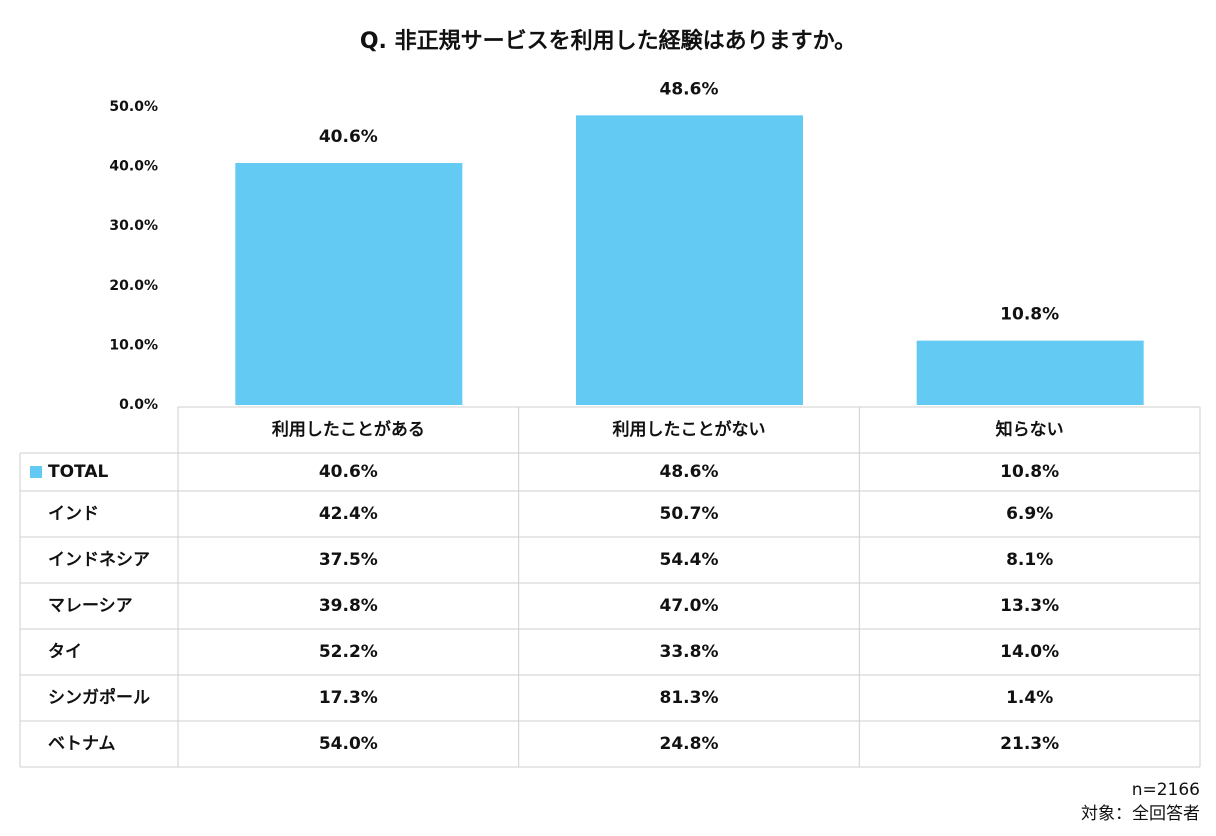 The image size is (1216, 836). Describe the element at coordinates (348, 560) in the screenshot. I see `table-cell: 37.5%` at that location.